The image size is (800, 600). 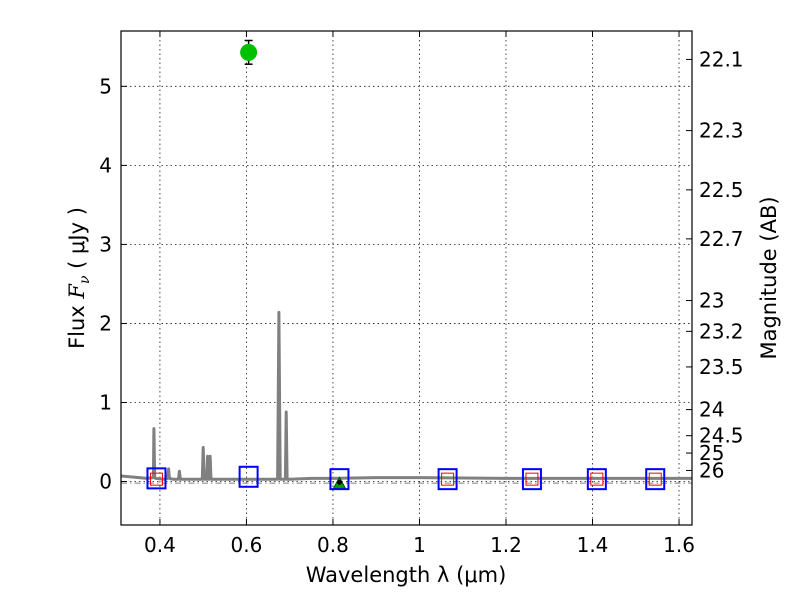 I want to click on x-tick-label: 0.4, so click(x=160, y=545).